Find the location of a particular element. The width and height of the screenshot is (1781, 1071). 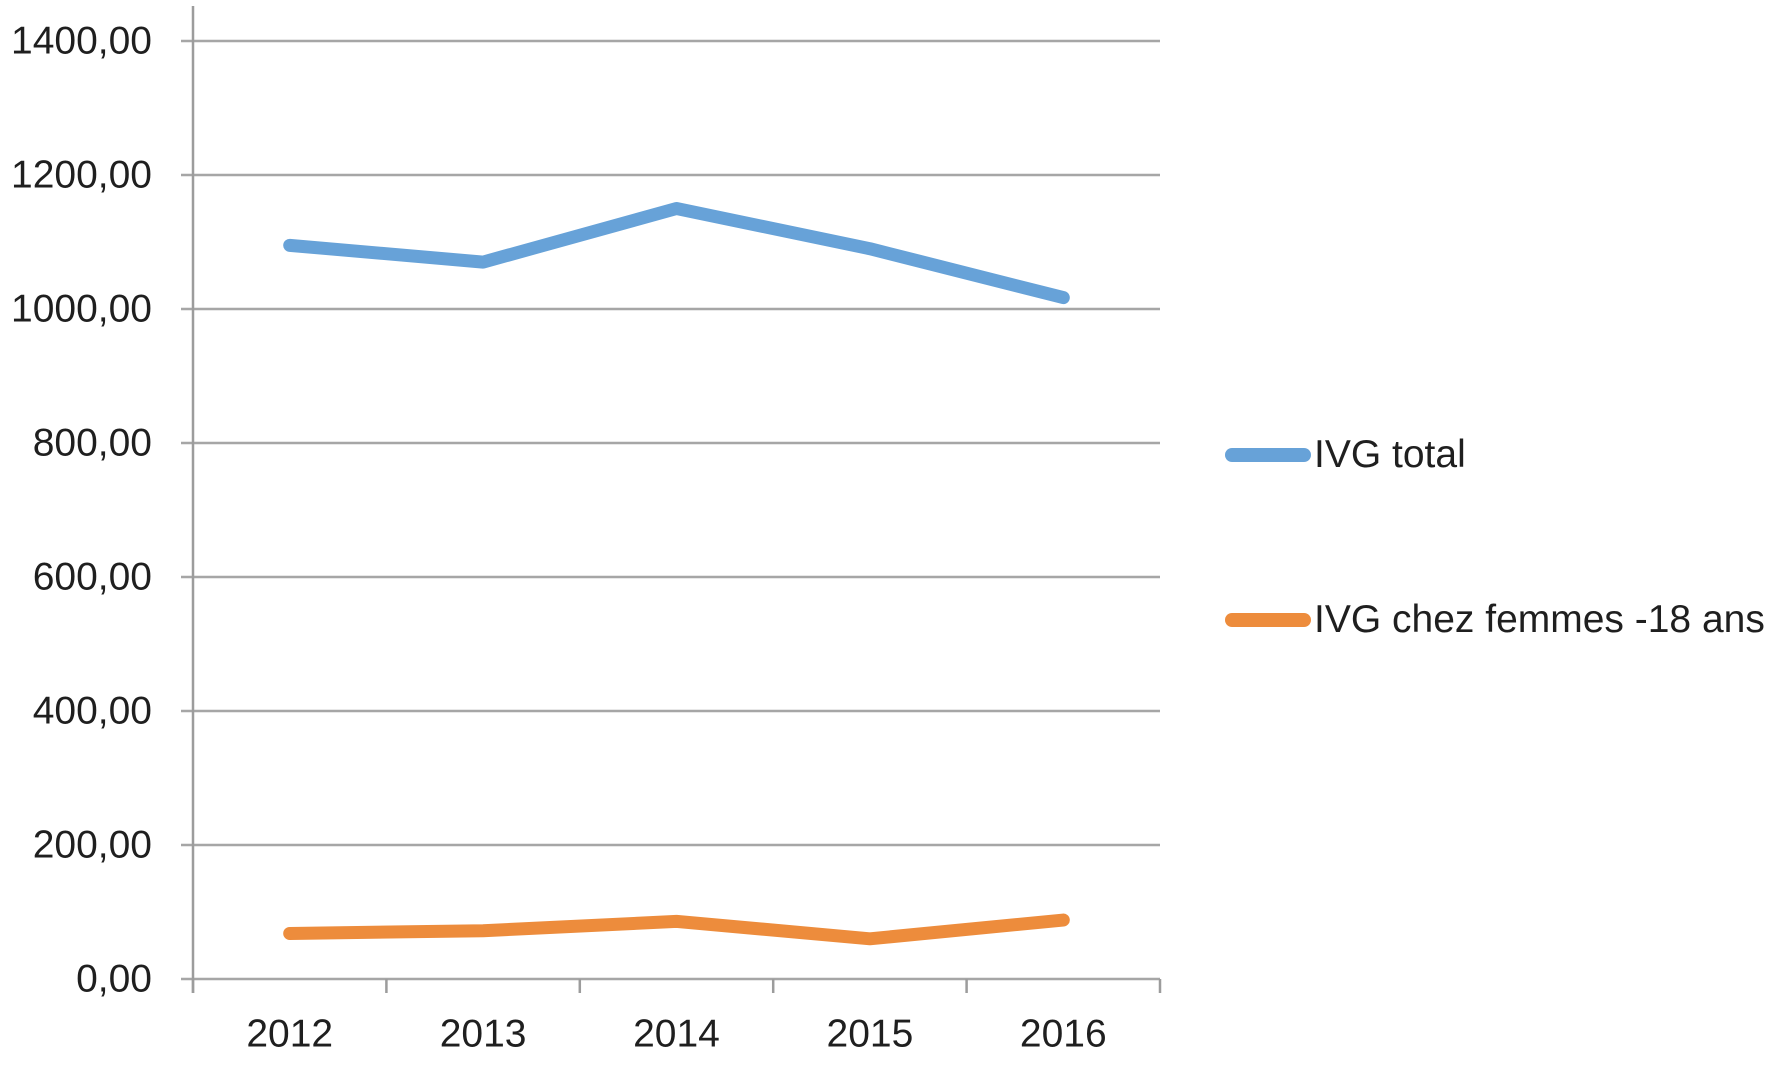

legend-swatch-ivg-total is located at coordinates (1268, 455).